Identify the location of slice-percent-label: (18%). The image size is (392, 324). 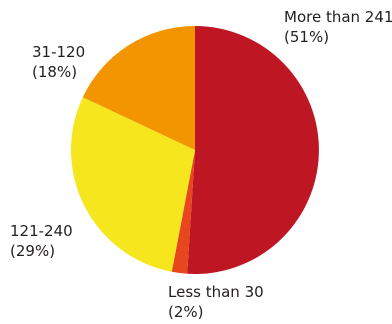
(55, 72).